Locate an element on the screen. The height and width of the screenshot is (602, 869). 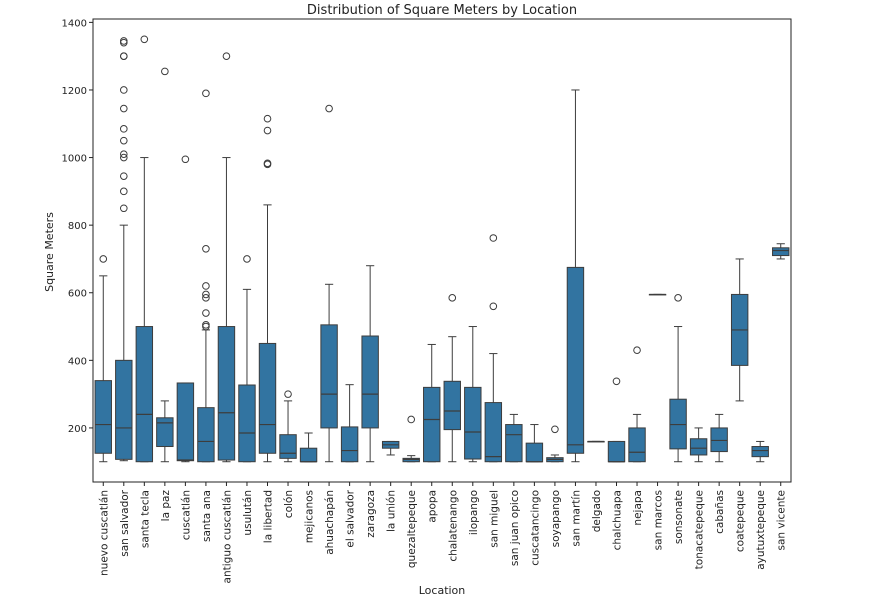
x-tick-label: chalchuapa is located at coordinates (618, 520).